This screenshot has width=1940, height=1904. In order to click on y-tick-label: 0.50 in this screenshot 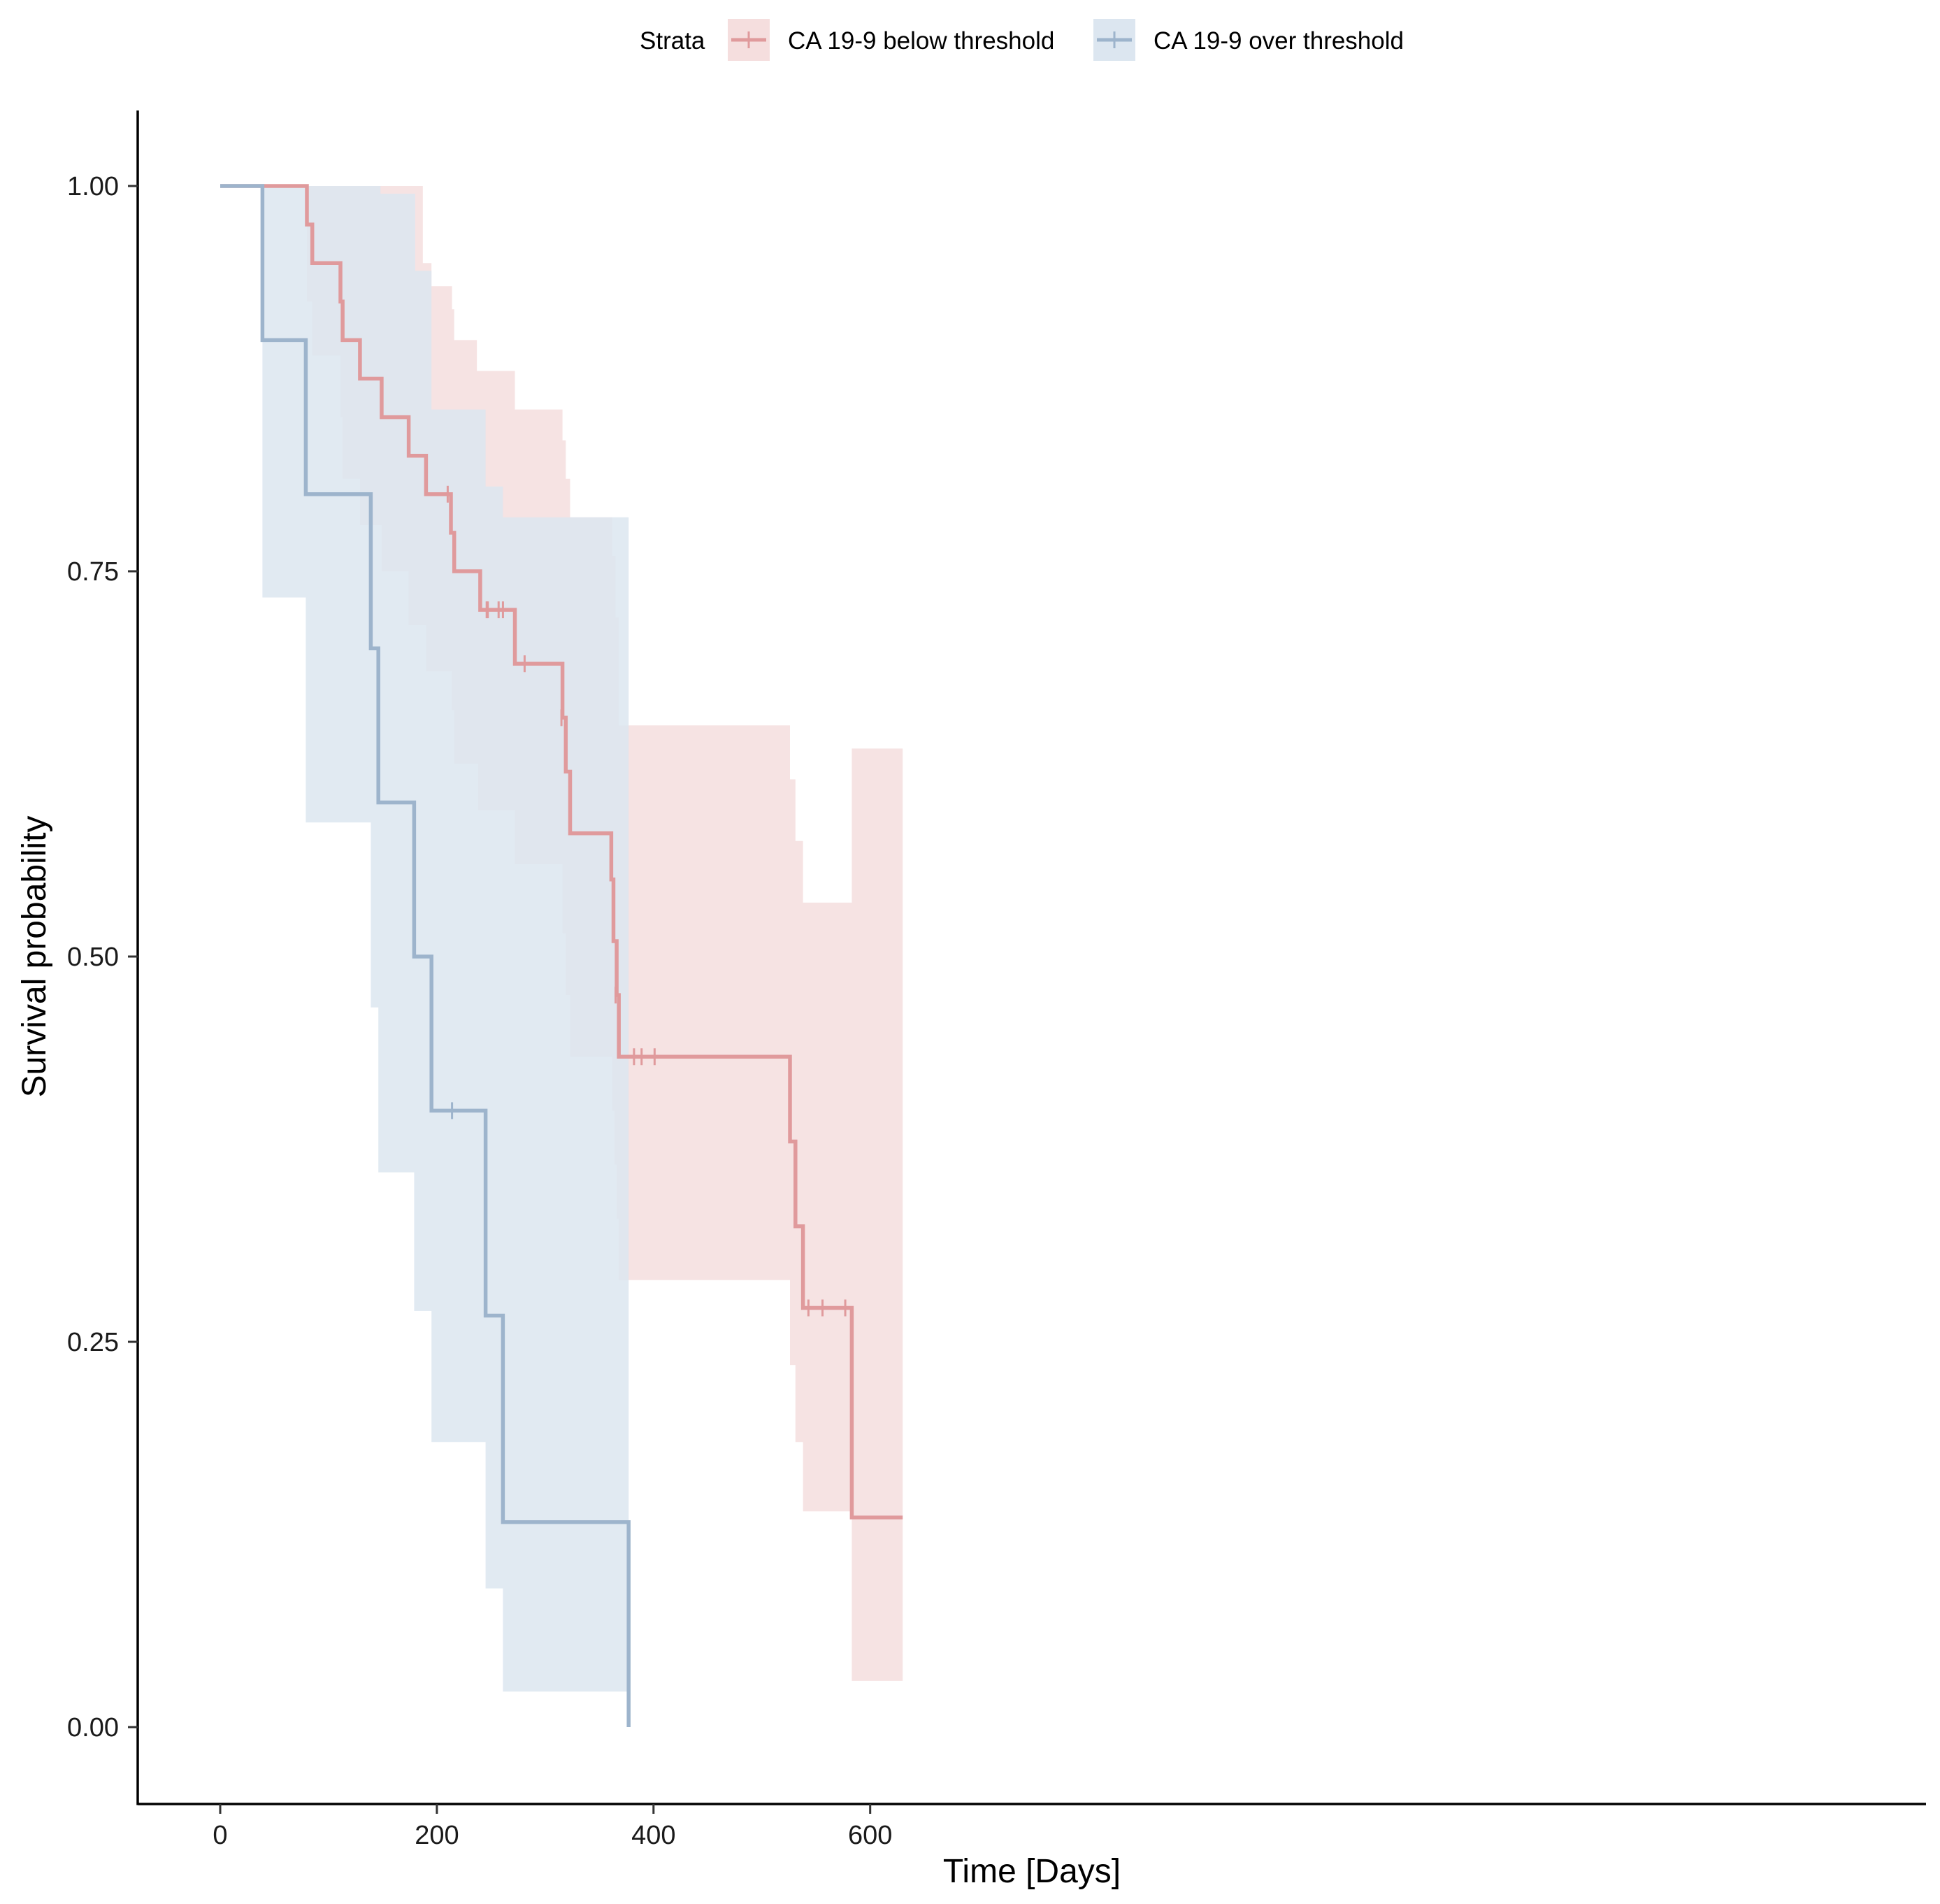, I will do `click(93, 958)`.